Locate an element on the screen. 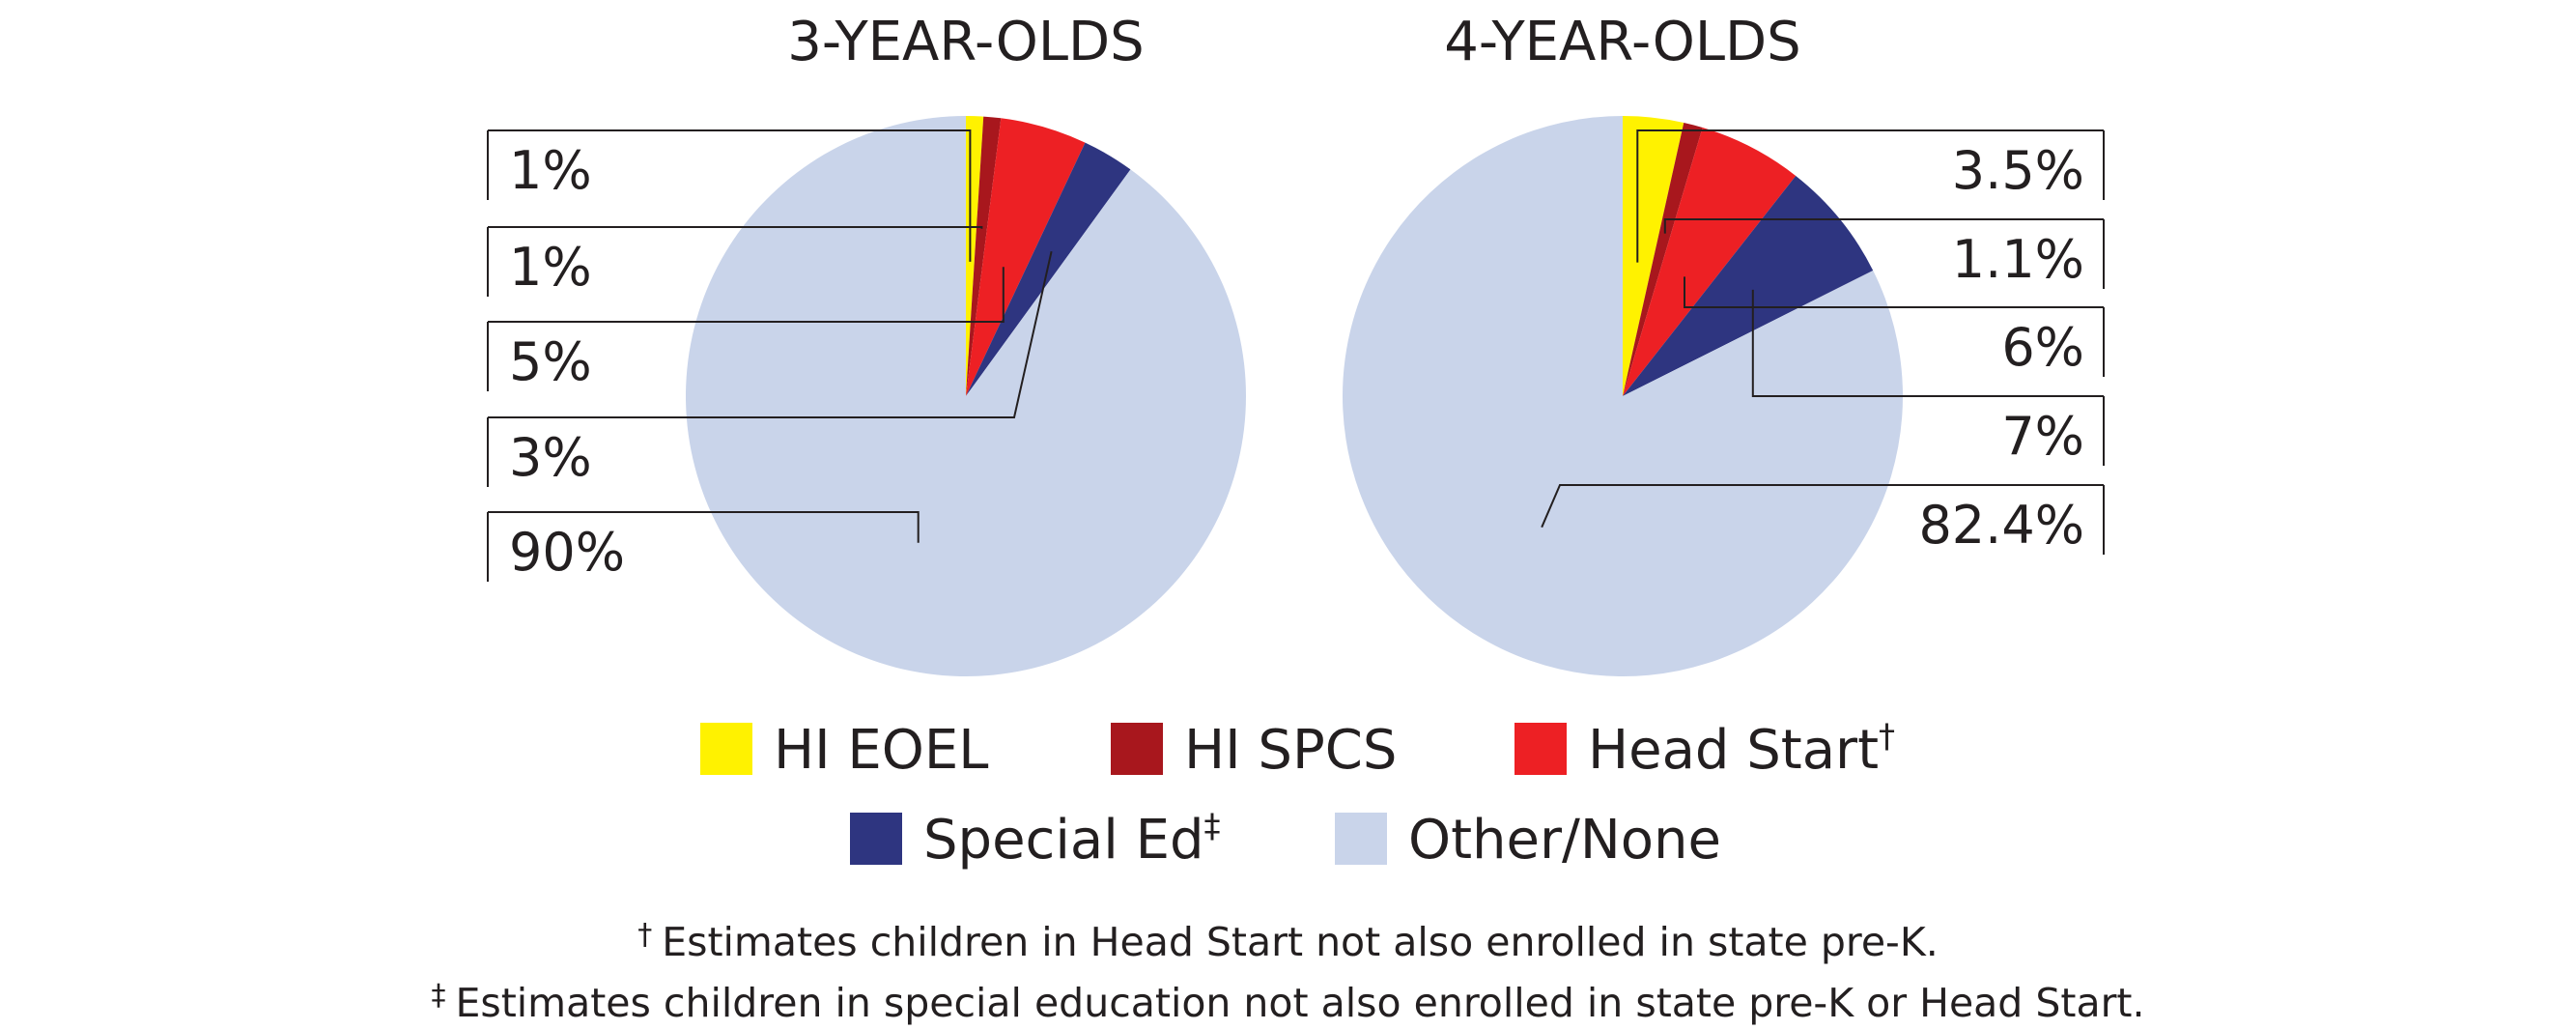 This screenshot has width=2576, height=1030. legend-item-special-ed: Special Ed‡ is located at coordinates (1035, 839).